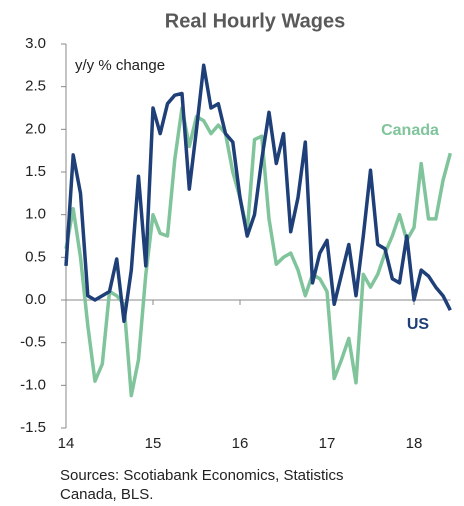 The height and width of the screenshot is (506, 464). What do you see at coordinates (153, 443) in the screenshot?
I see `x-tick-label: 15` at bounding box center [153, 443].